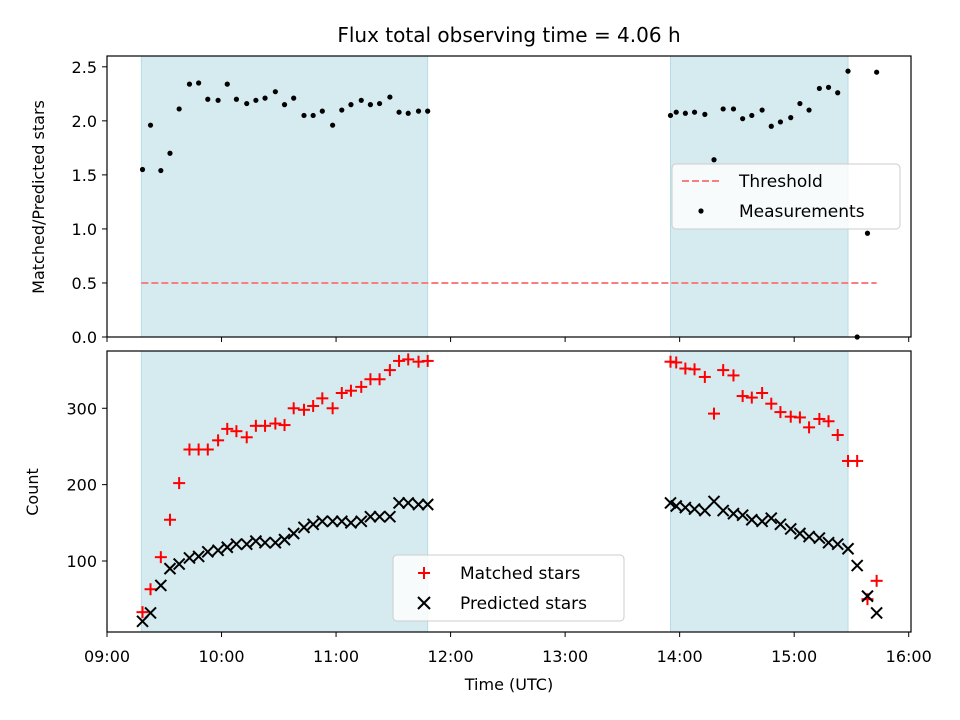 This screenshot has height=720, width=960. I want to click on xtick-label: 13:00, so click(565, 656).